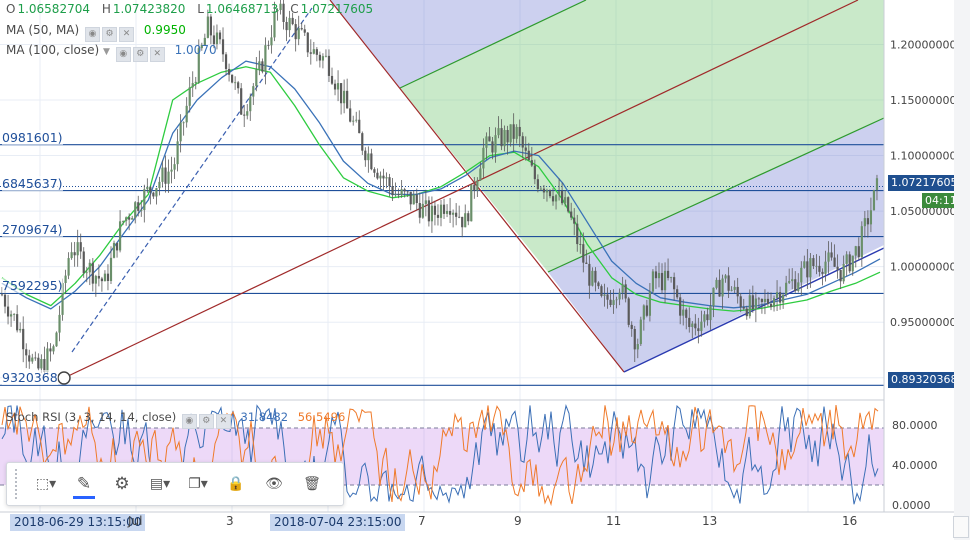  I want to click on drawing-toolbar: ⬚▾ ✎ ⚙ ▤▾ ❐▾ 🔒 👁 🗑, so click(175, 484).